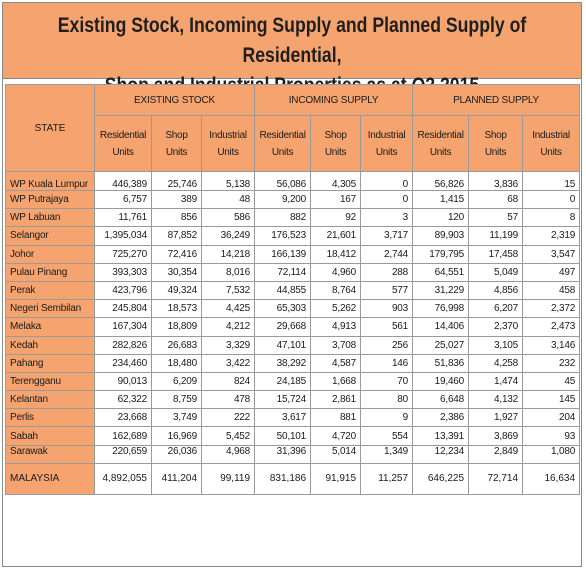  What do you see at coordinates (50, 181) in the screenshot?
I see `state-name: WP Kuala Lumpur` at bounding box center [50, 181].